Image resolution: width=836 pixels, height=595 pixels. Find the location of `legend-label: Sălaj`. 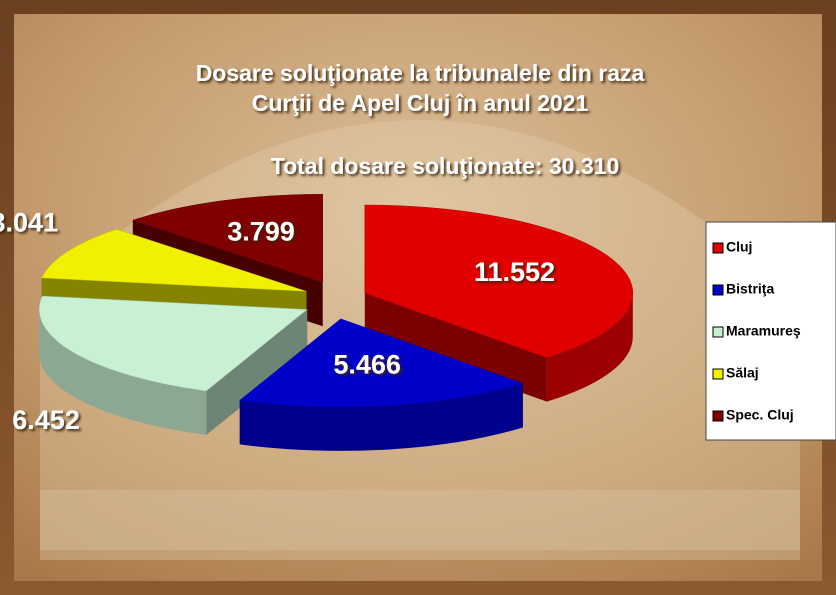

legend-label: Sălaj is located at coordinates (742, 373).